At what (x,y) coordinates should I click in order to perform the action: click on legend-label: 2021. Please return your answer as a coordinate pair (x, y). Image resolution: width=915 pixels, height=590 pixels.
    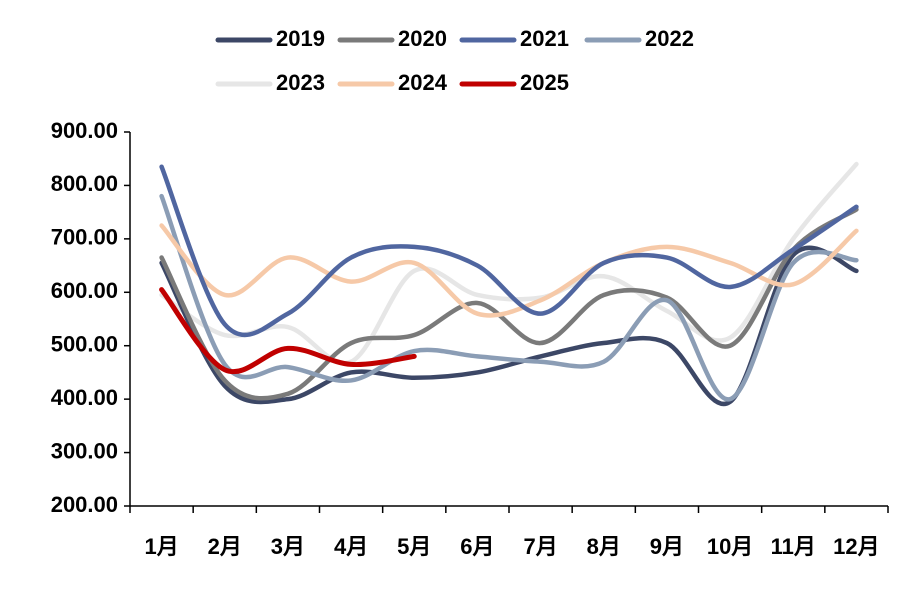
    Looking at the image, I should click on (544, 38).